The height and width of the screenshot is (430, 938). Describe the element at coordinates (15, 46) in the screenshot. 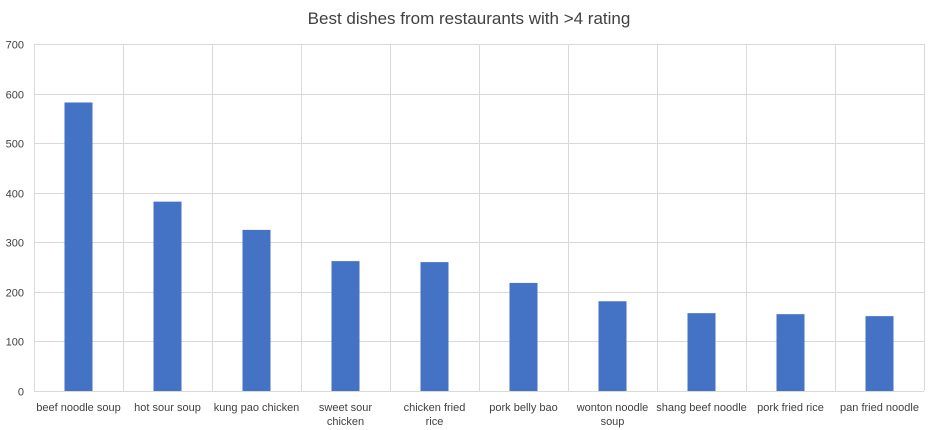

I see `y-tick-label: 700` at that location.